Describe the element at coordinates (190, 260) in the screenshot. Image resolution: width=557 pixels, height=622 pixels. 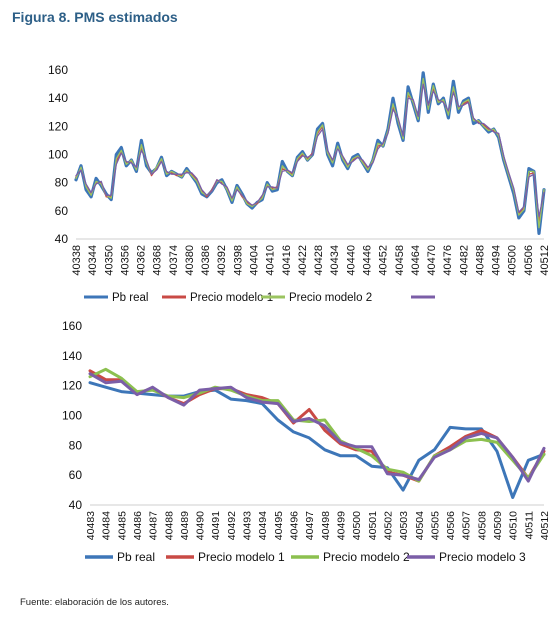
I see `x-tick-label: 40380` at that location.